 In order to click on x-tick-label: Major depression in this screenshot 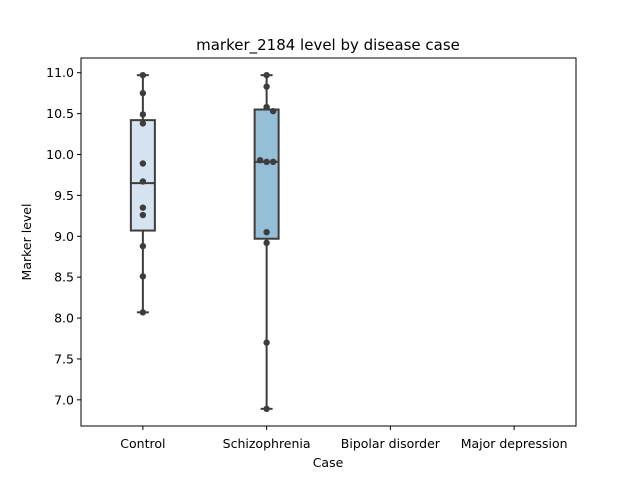, I will do `click(514, 443)`.